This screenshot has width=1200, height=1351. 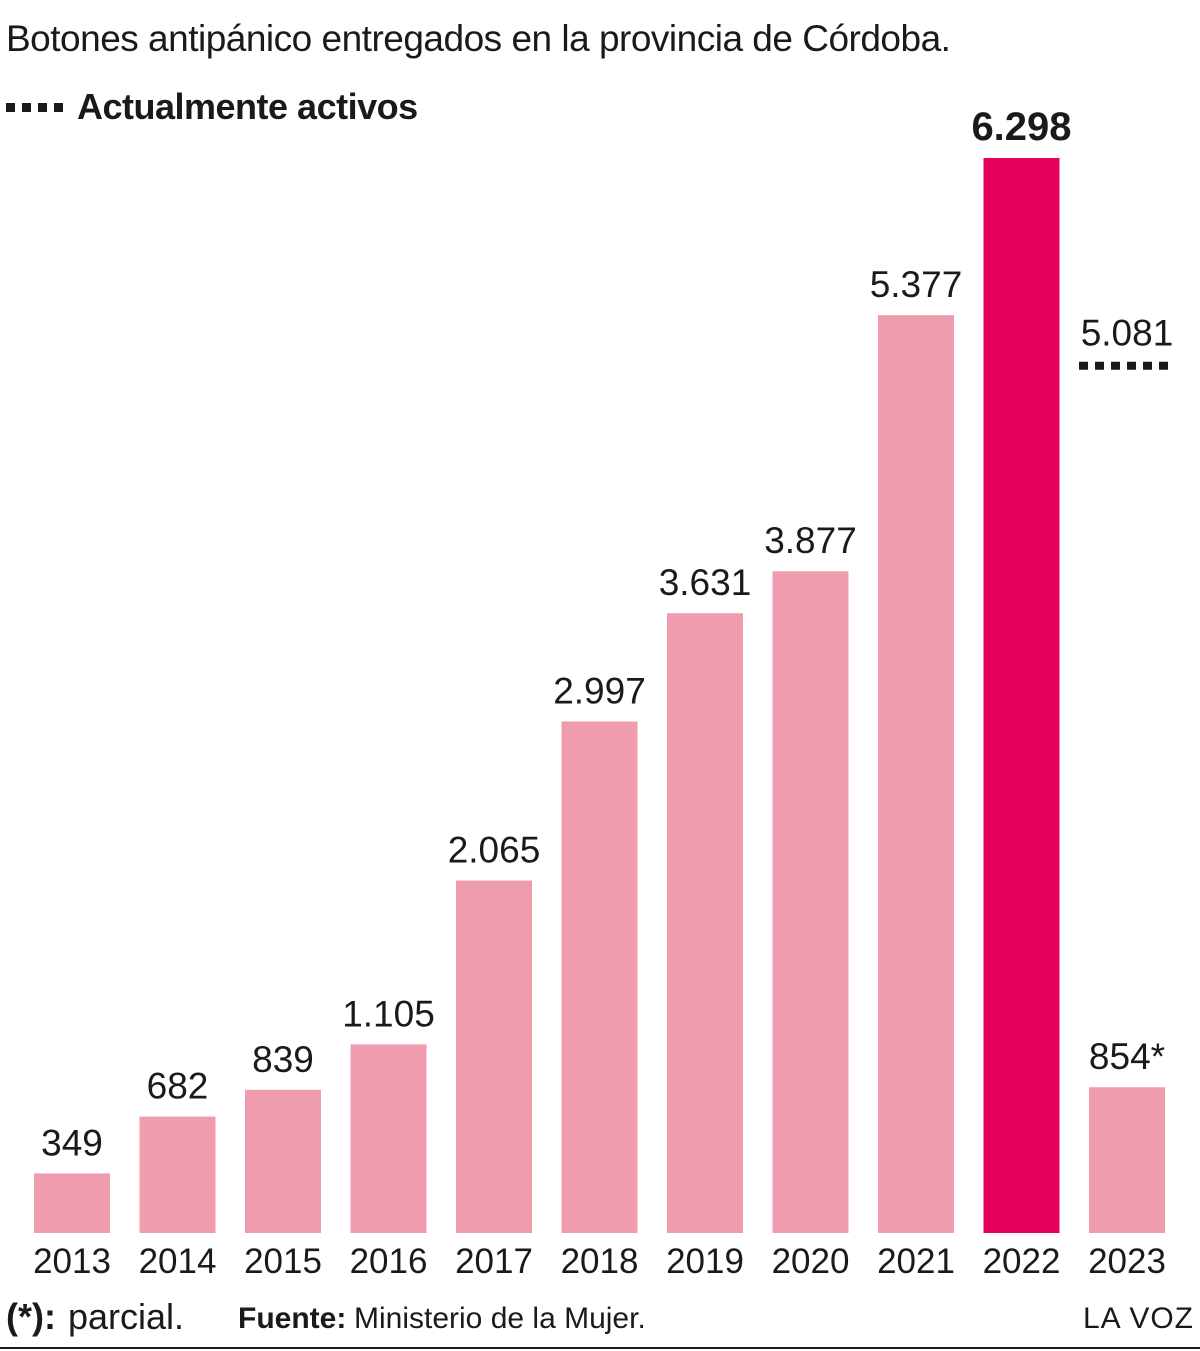 What do you see at coordinates (72, 1142) in the screenshot?
I see `value-label-2013: 349` at bounding box center [72, 1142].